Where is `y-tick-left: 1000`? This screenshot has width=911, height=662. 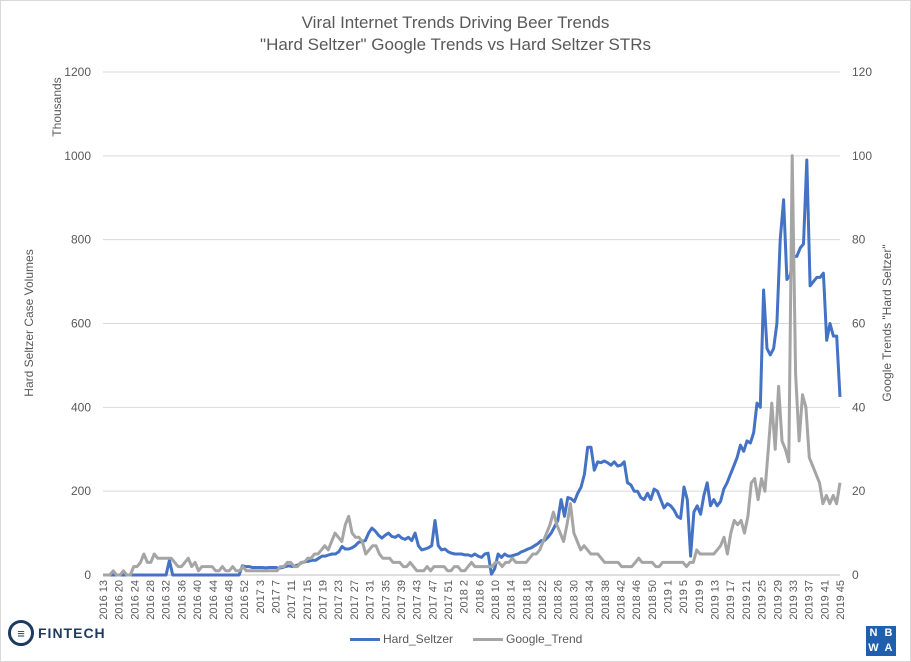 y-tick-left: 1000 is located at coordinates (77, 156).